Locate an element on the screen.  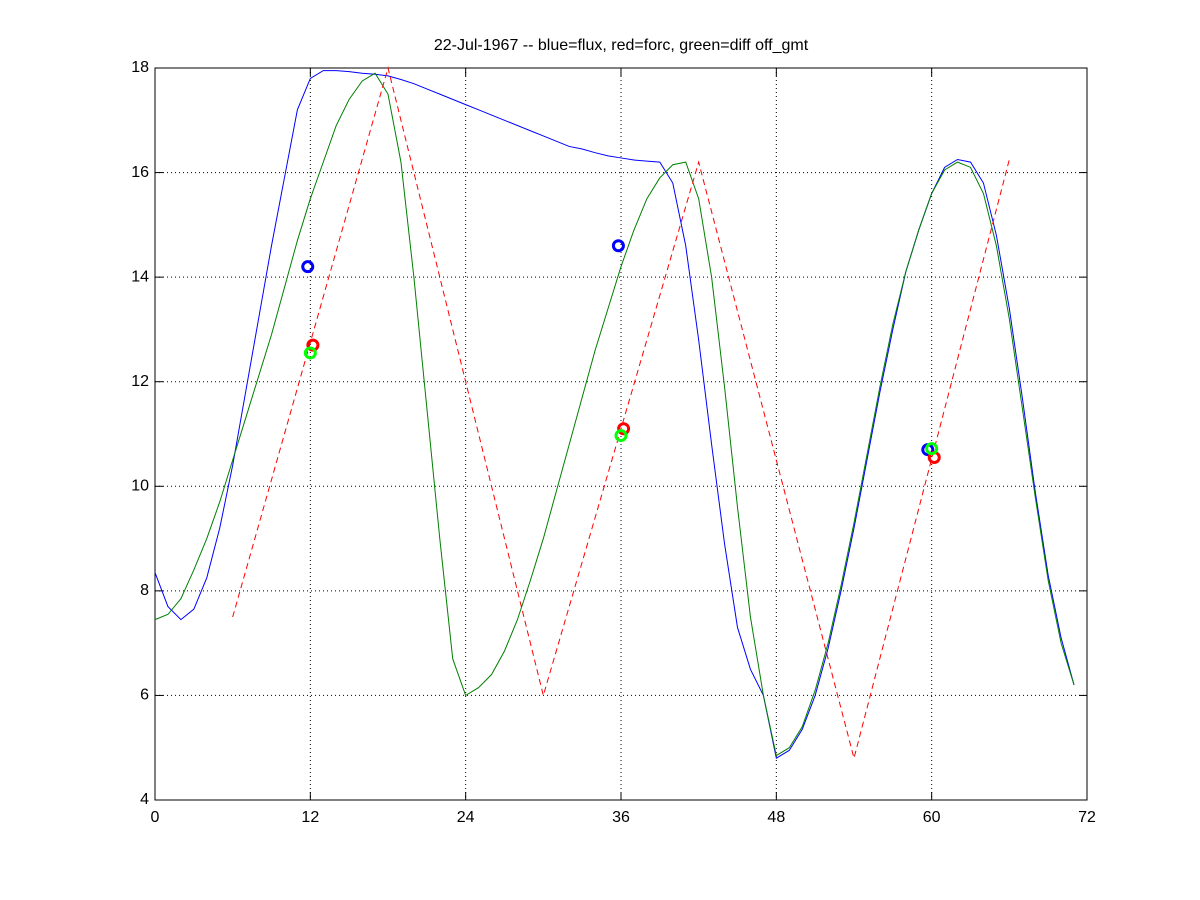
x-tick-label: 72 is located at coordinates (1087, 817).